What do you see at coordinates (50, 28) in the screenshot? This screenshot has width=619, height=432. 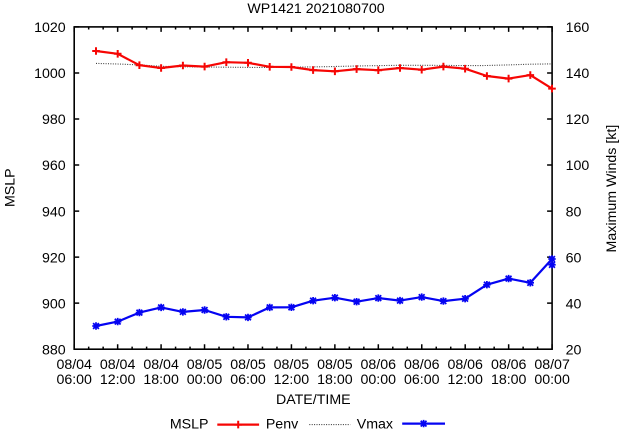 I see `svg-text: 1020` at bounding box center [50, 28].